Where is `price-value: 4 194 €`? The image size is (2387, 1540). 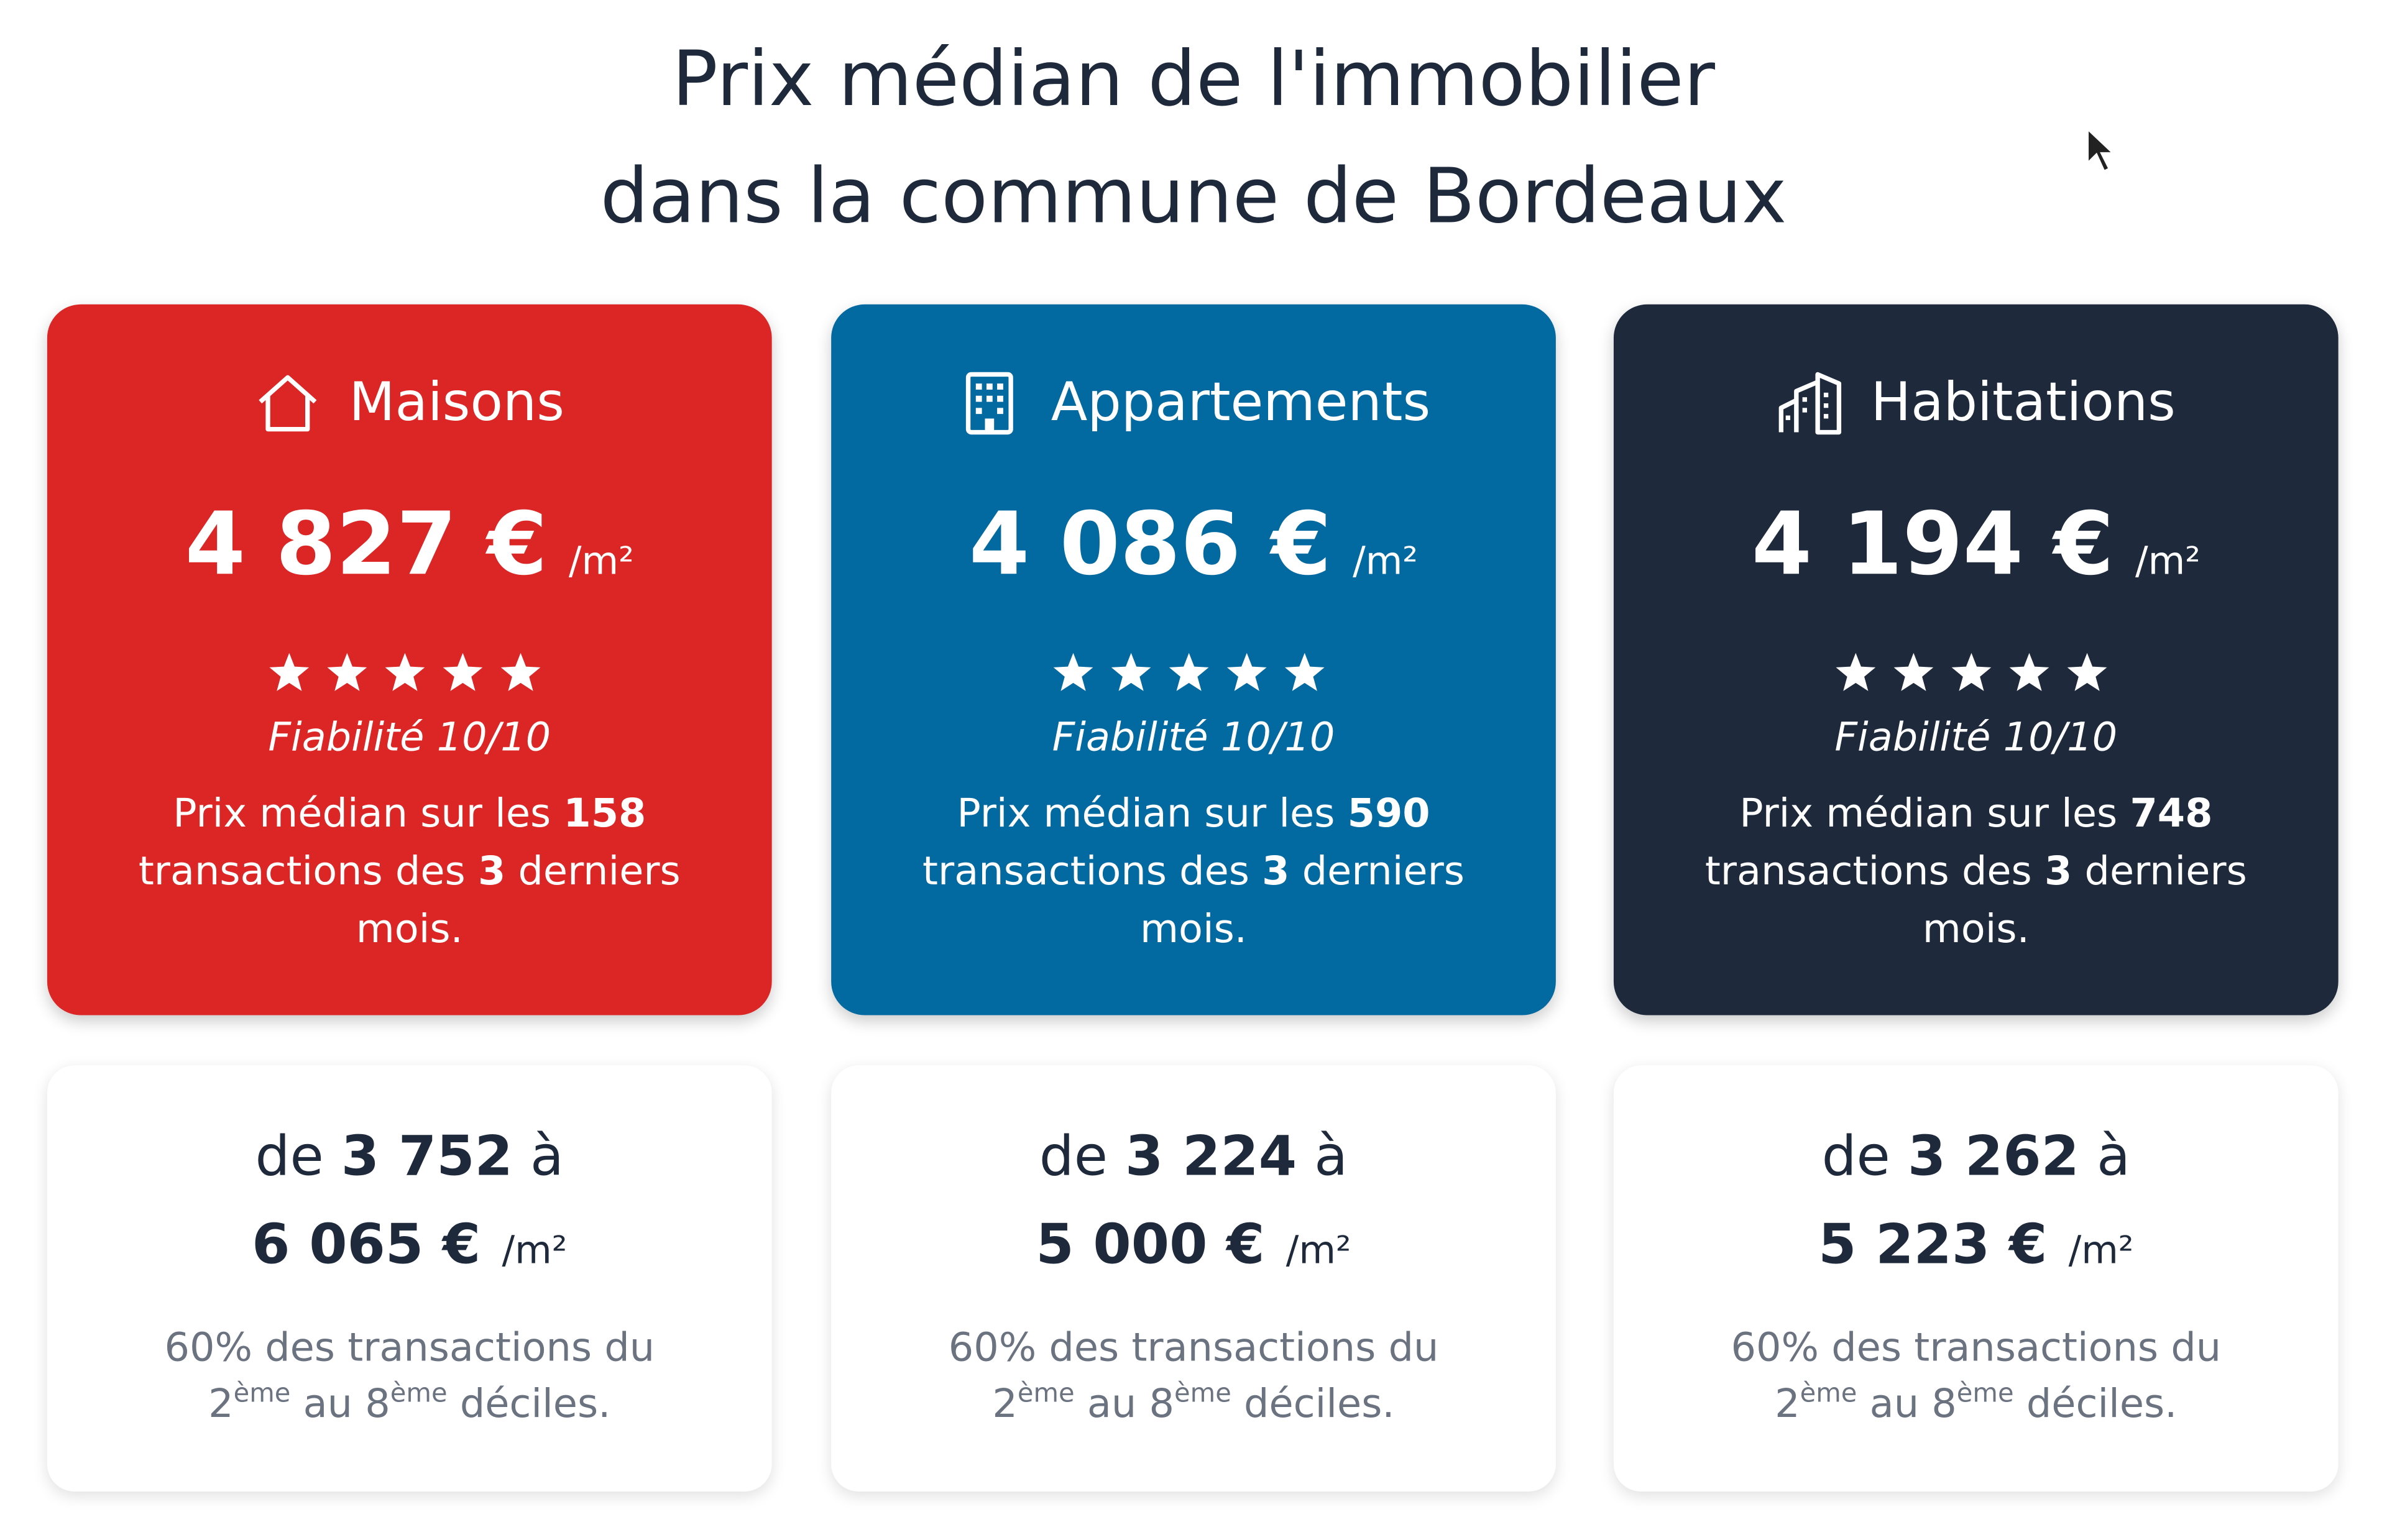
price-value: 4 194 € is located at coordinates (1932, 544).